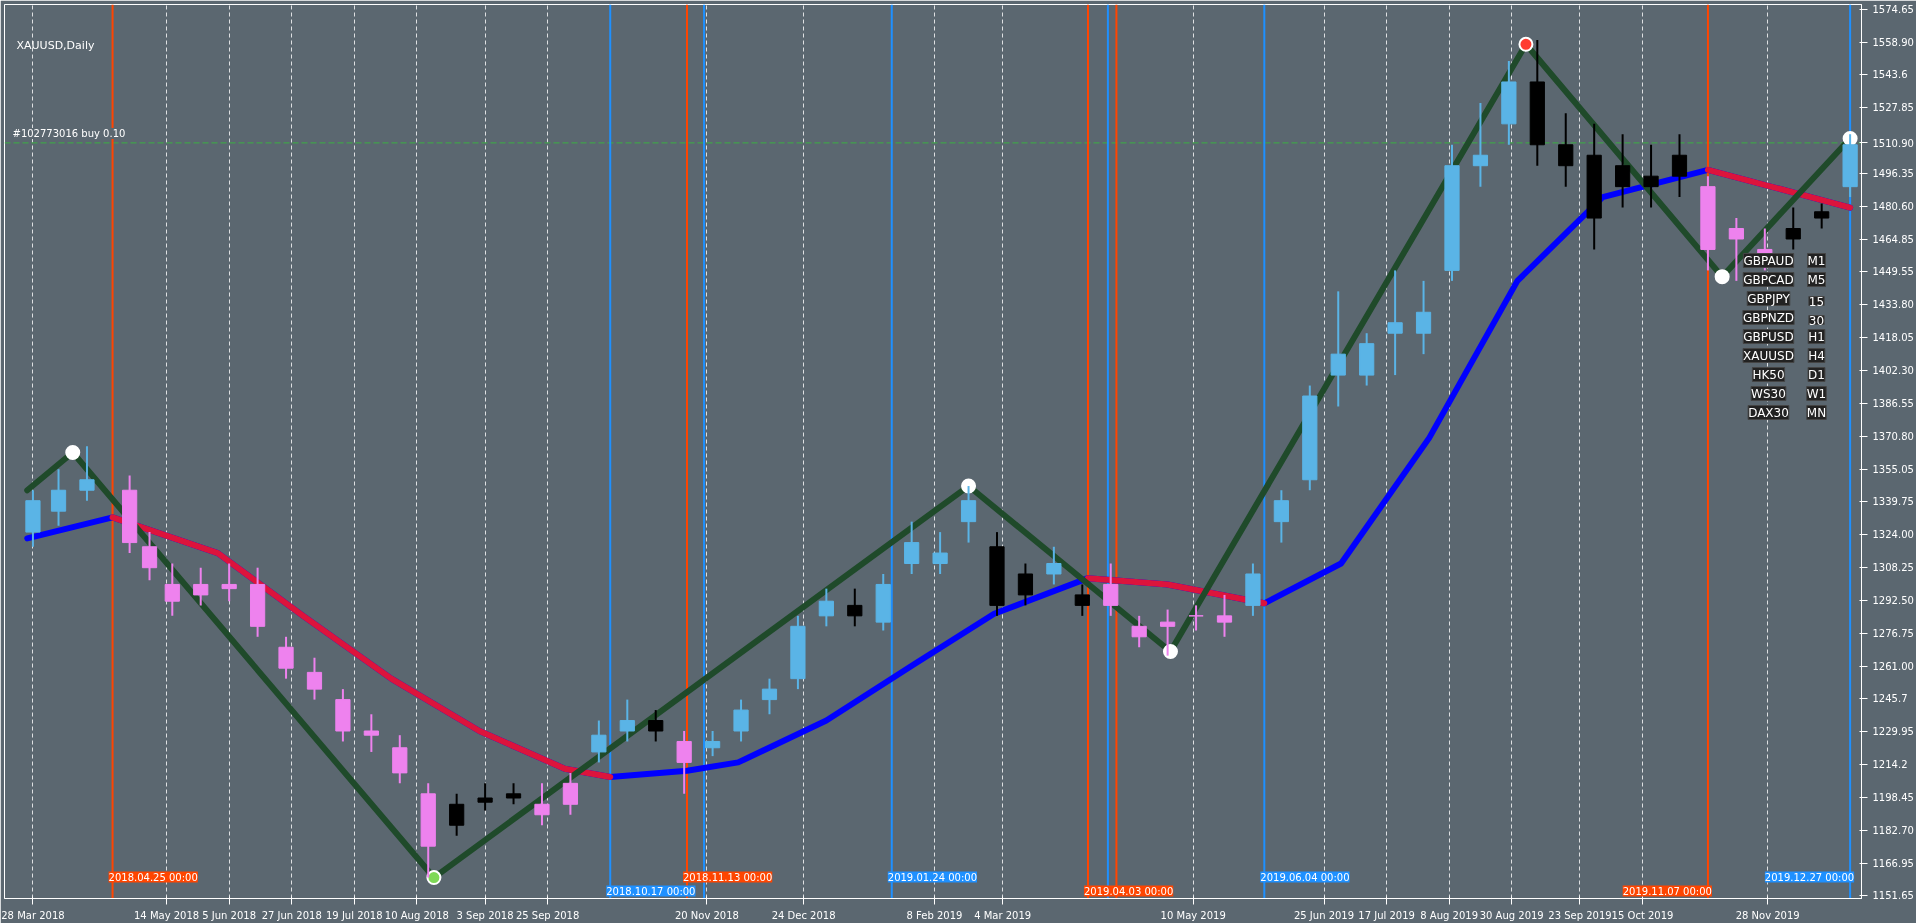  What do you see at coordinates (229, 915) in the screenshot?
I see `x-tick-label: 5 Jun 2018` at bounding box center [229, 915].